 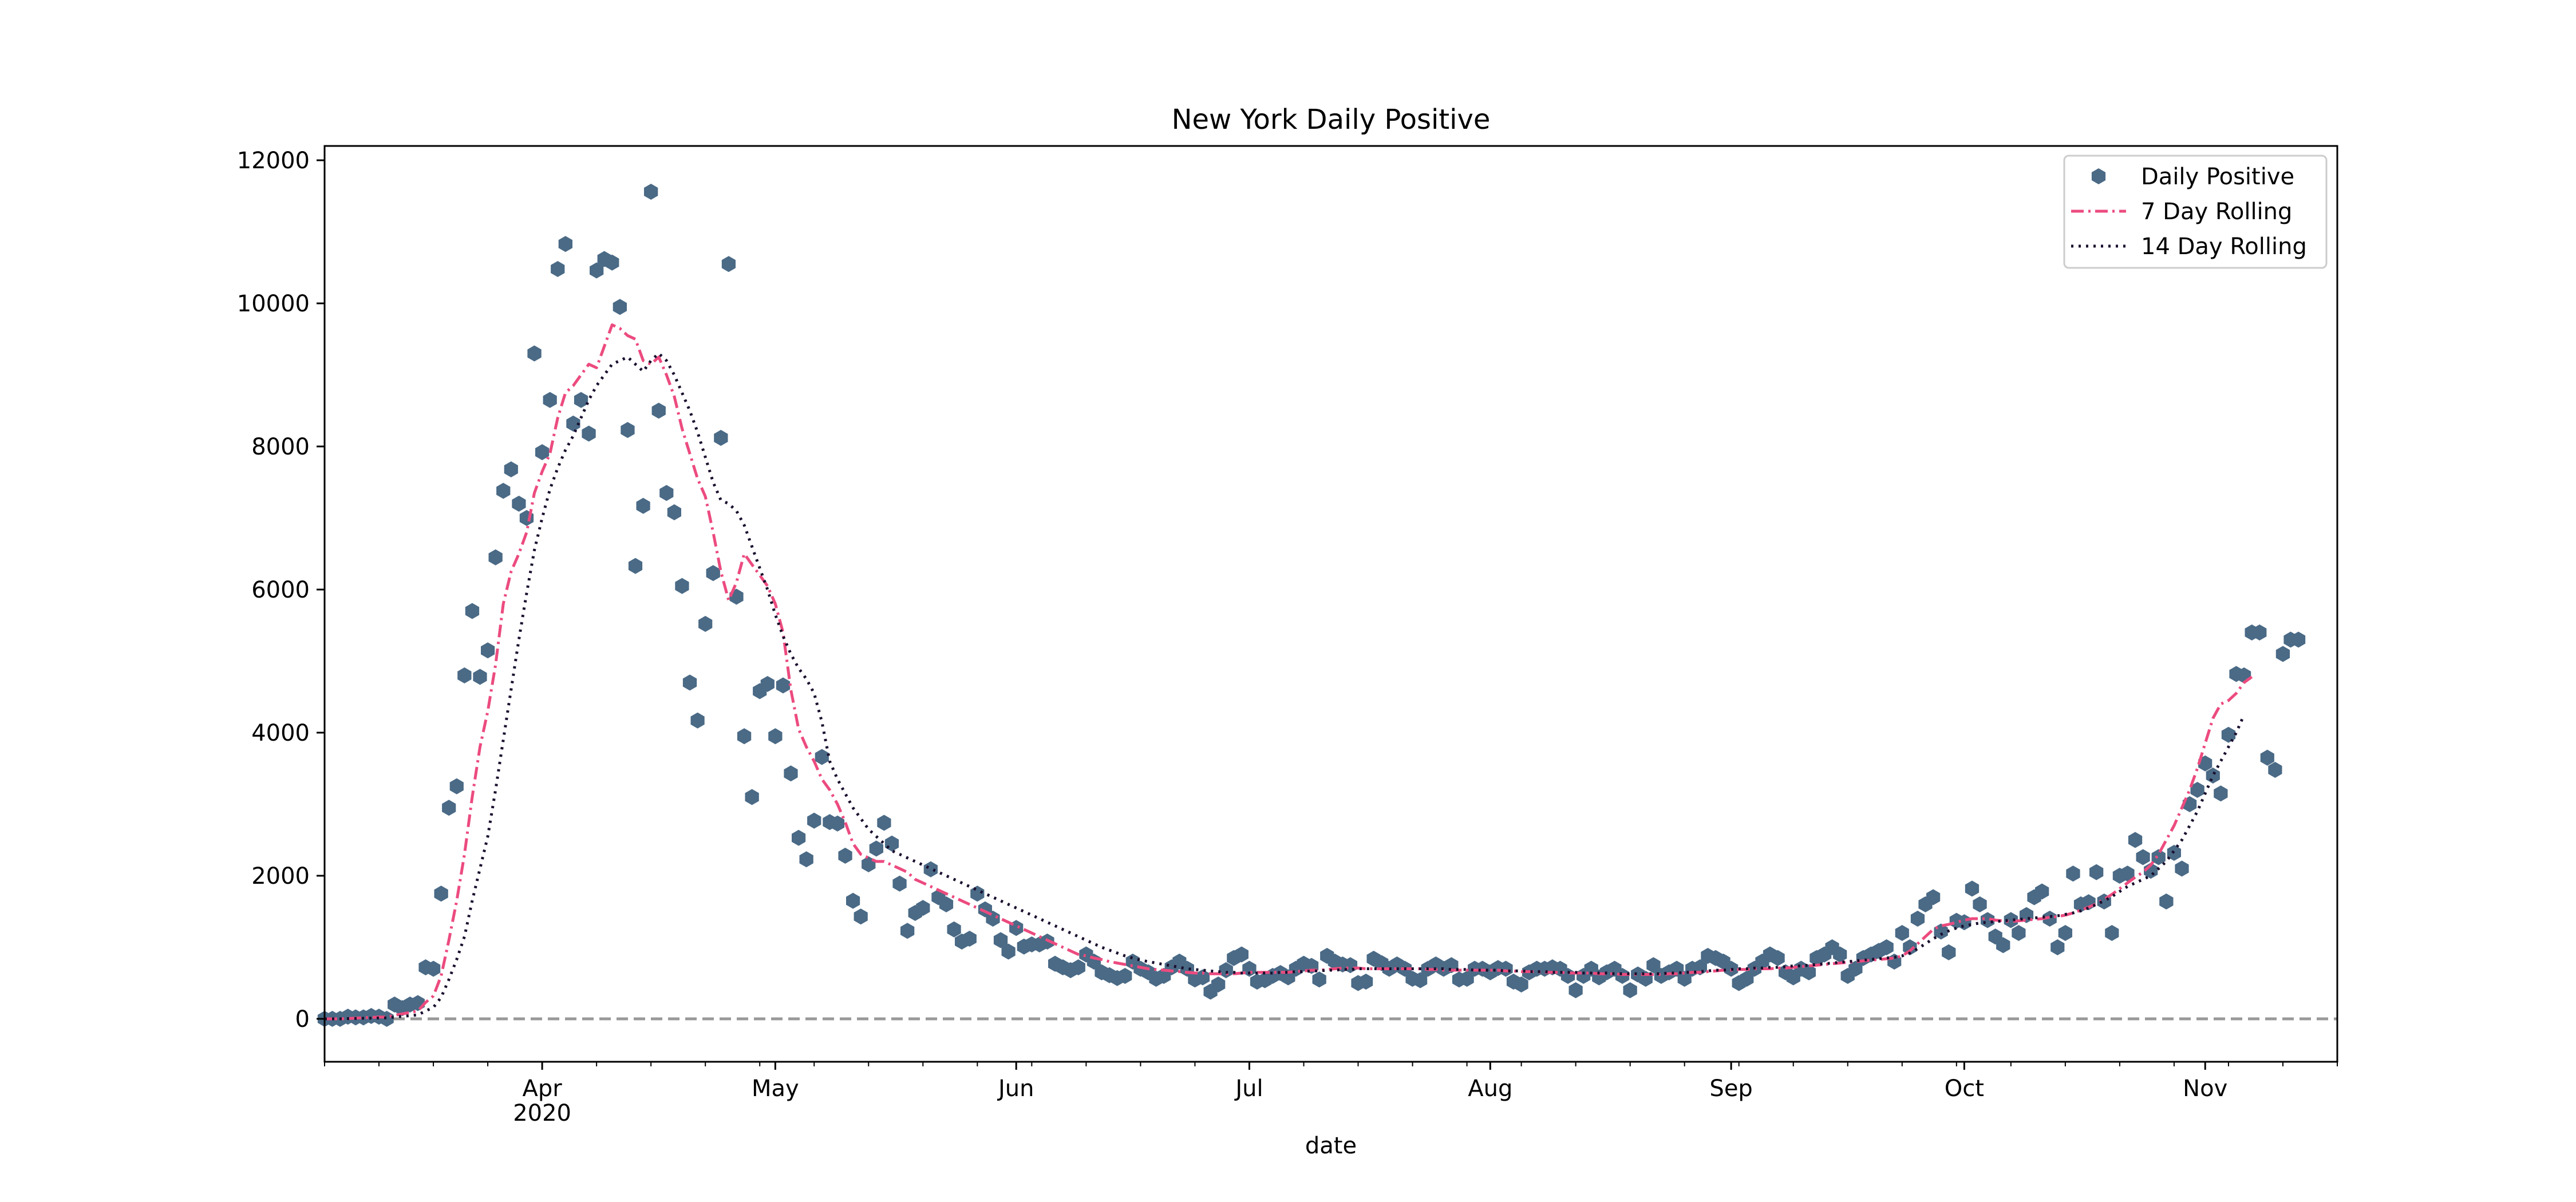 What do you see at coordinates (775, 1089) in the screenshot?
I see `x-tick-label: May` at bounding box center [775, 1089].